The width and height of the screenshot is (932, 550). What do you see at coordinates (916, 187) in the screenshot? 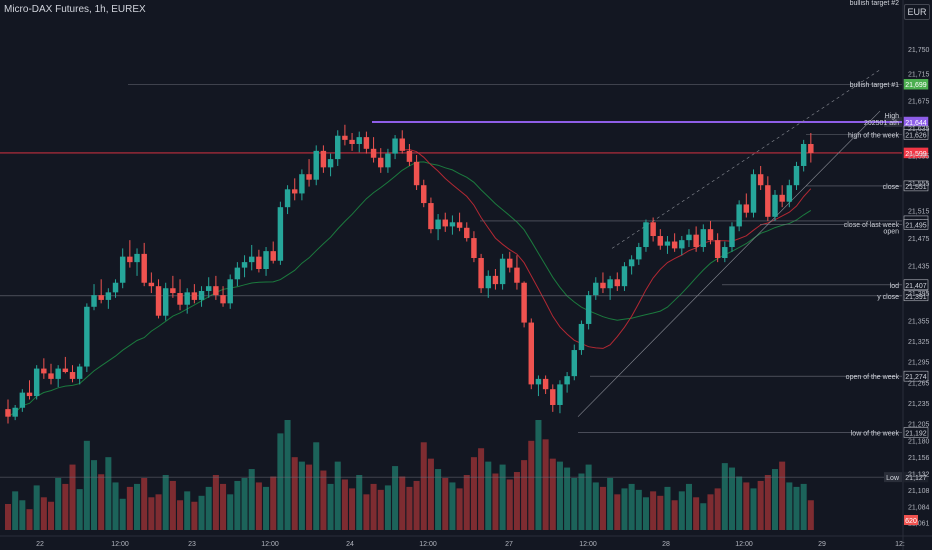
I see `price-tag-label: 21,551` at bounding box center [916, 187].